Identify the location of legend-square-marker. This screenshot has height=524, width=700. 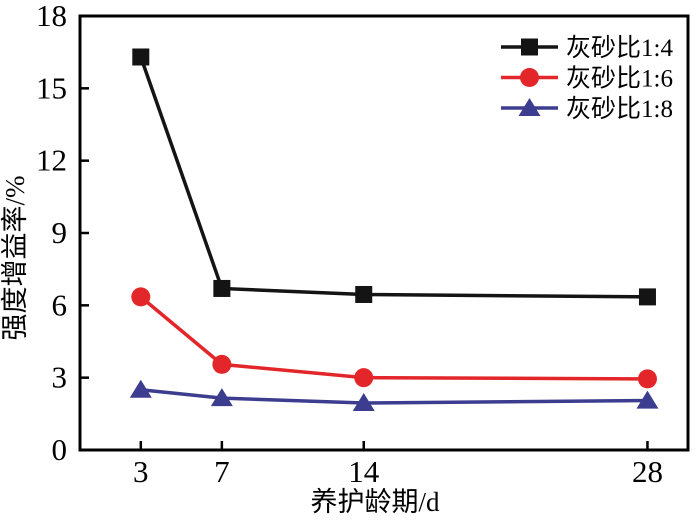
(529, 47).